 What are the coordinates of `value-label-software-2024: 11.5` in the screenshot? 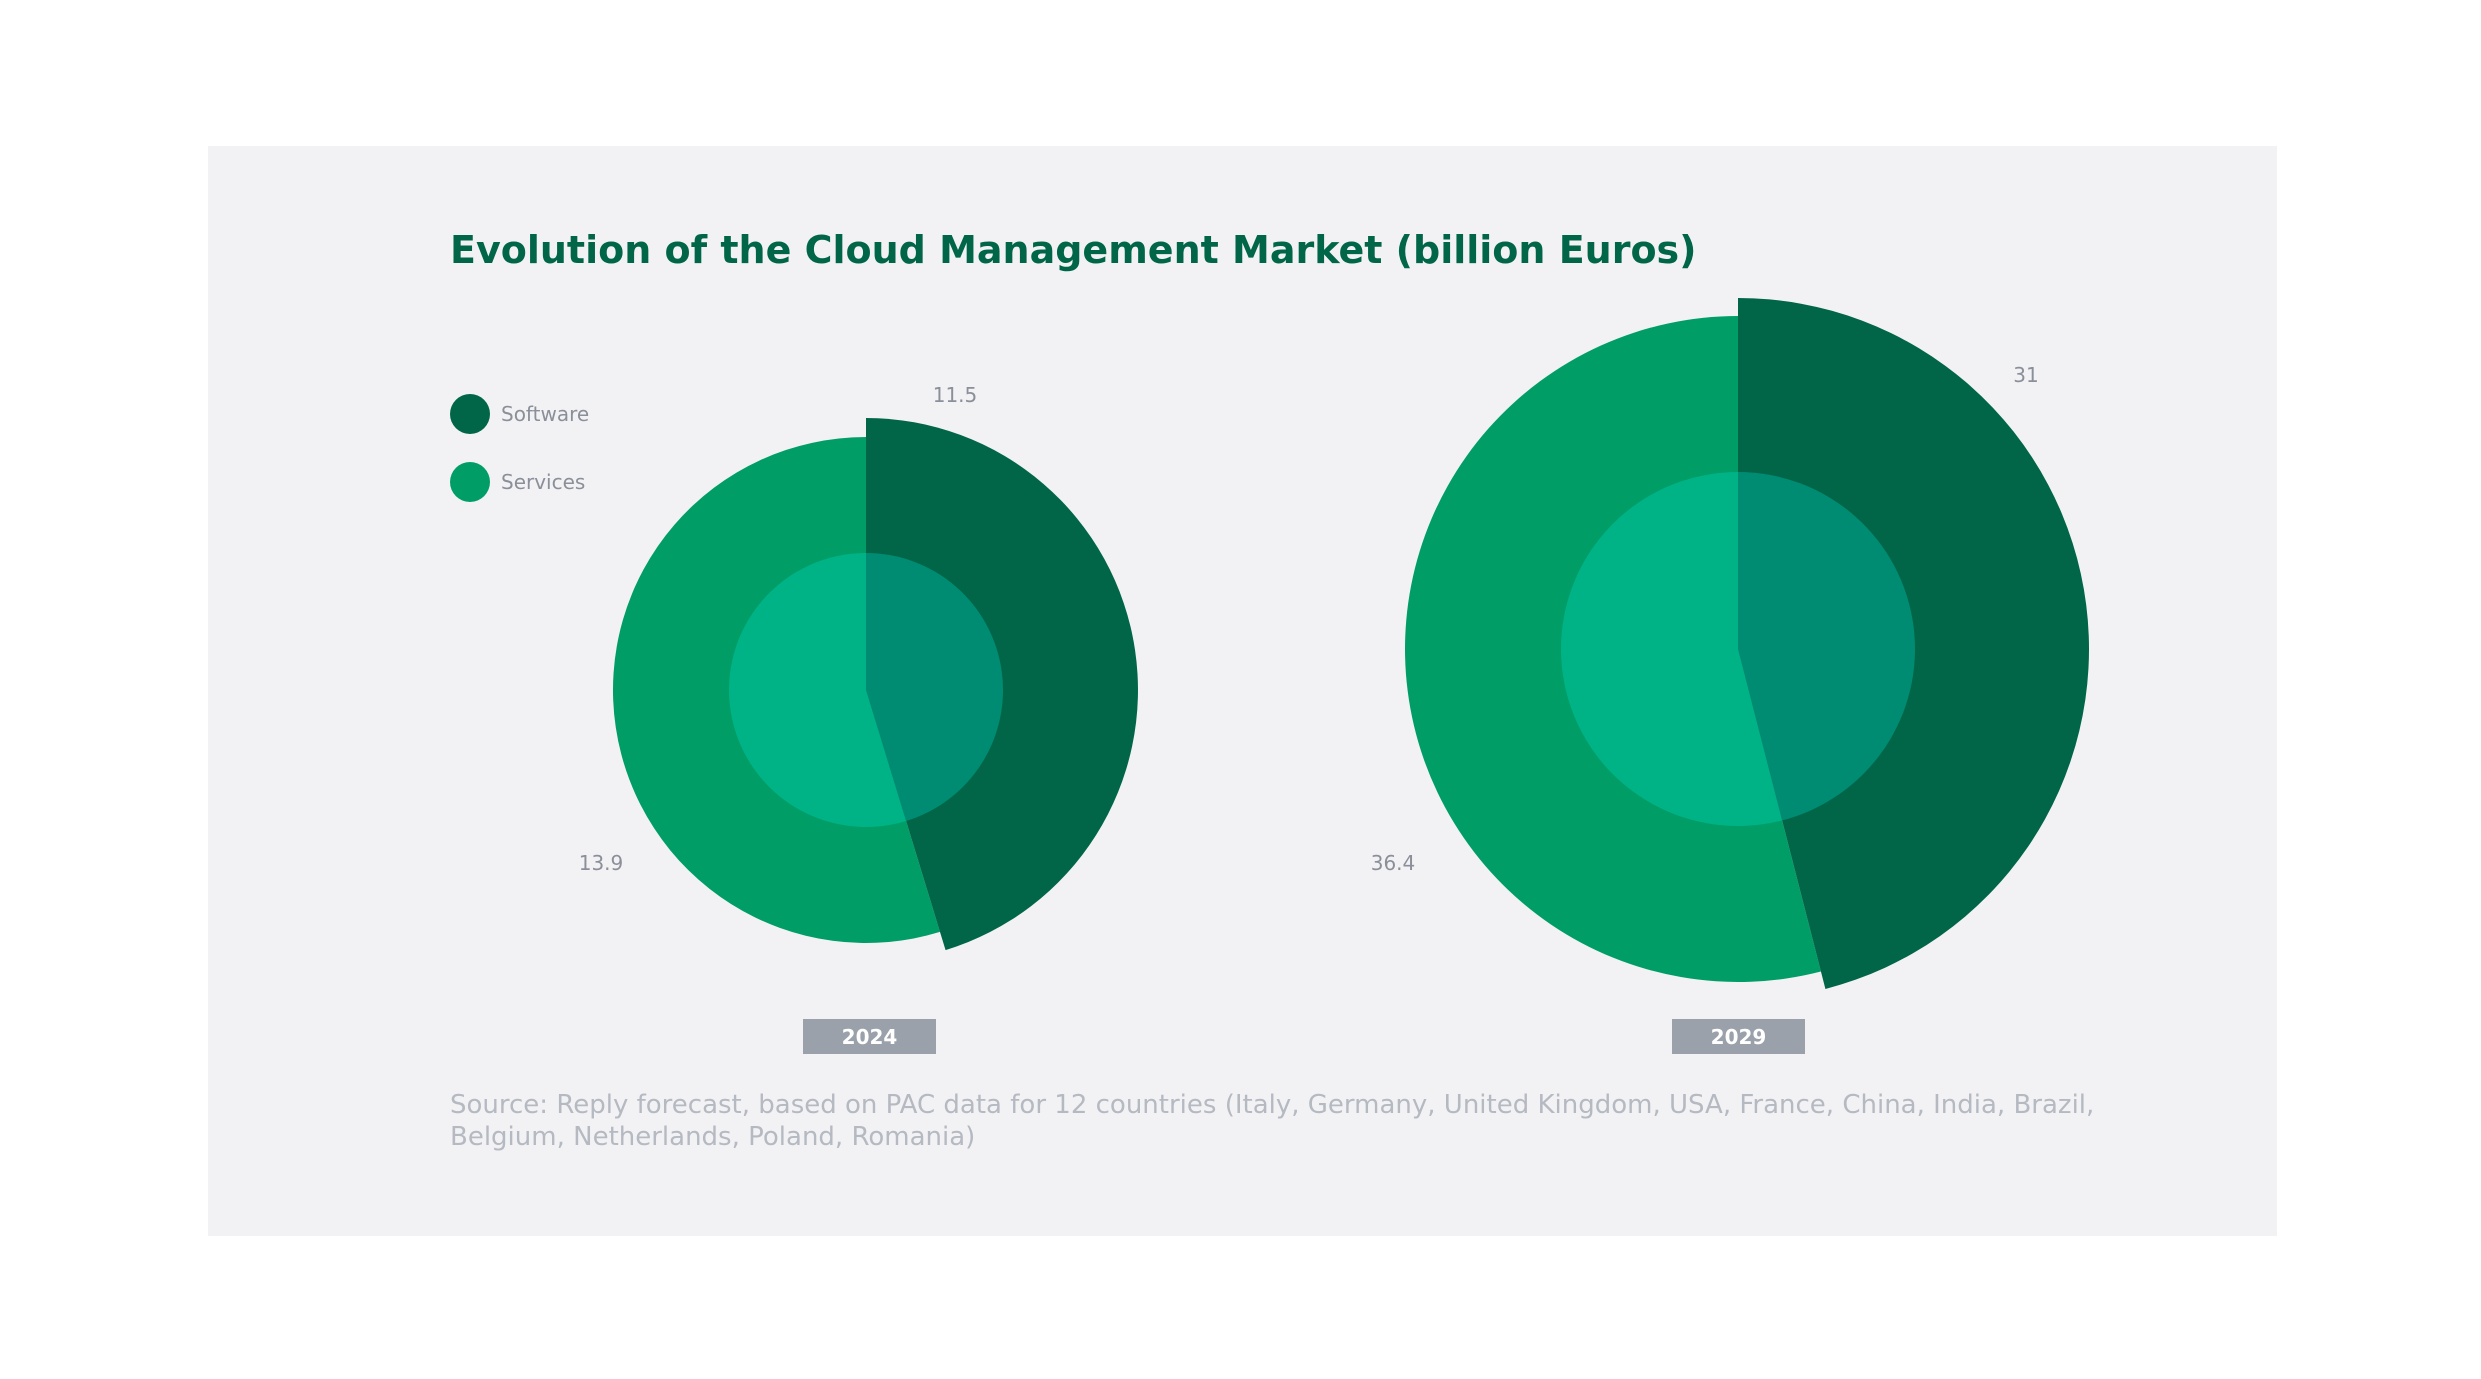 It's located at (955, 395).